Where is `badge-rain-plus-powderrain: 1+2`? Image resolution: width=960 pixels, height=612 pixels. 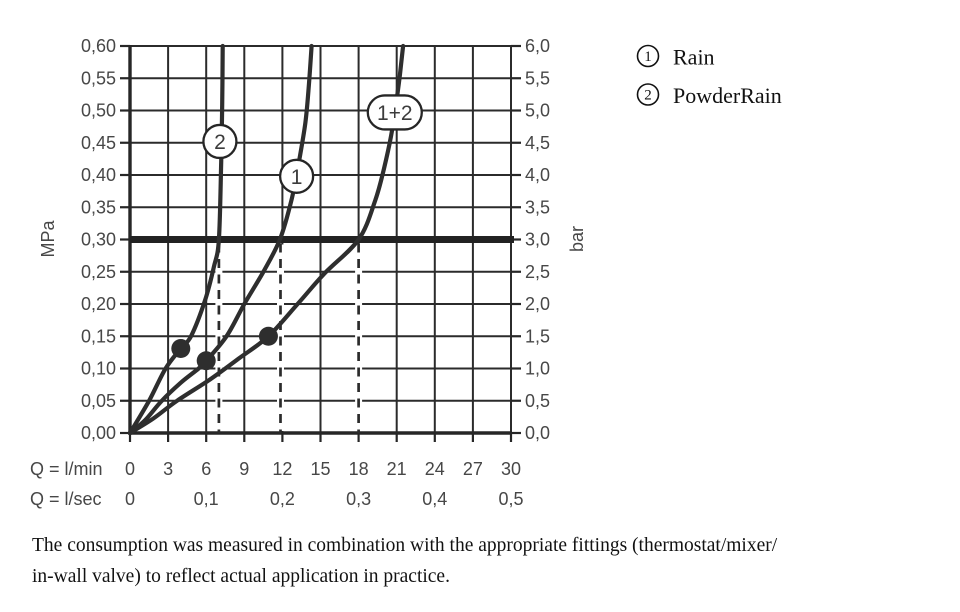 badge-rain-plus-powderrain: 1+2 is located at coordinates (394, 112).